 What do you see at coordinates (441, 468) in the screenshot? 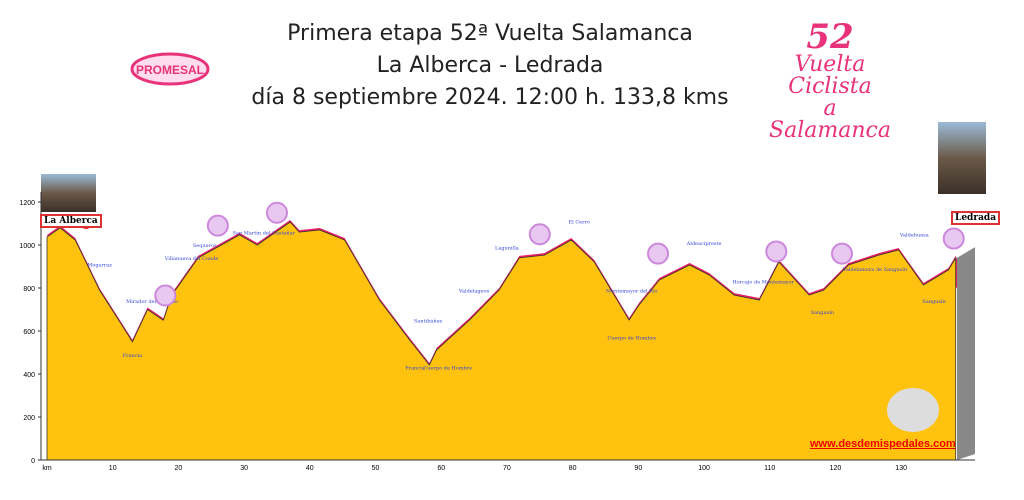
I see `x-tick-label: 60` at bounding box center [441, 468].